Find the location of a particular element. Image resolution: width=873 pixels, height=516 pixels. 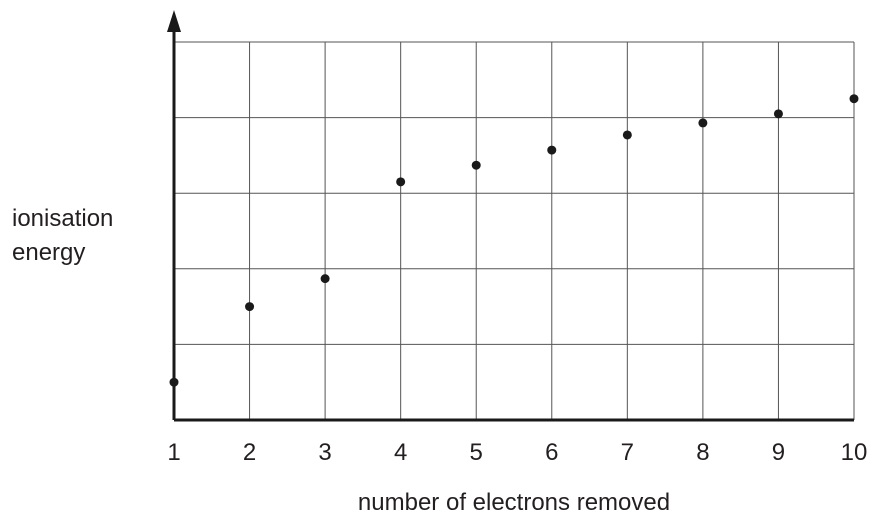

x-tick-label: 1 is located at coordinates (173, 452).